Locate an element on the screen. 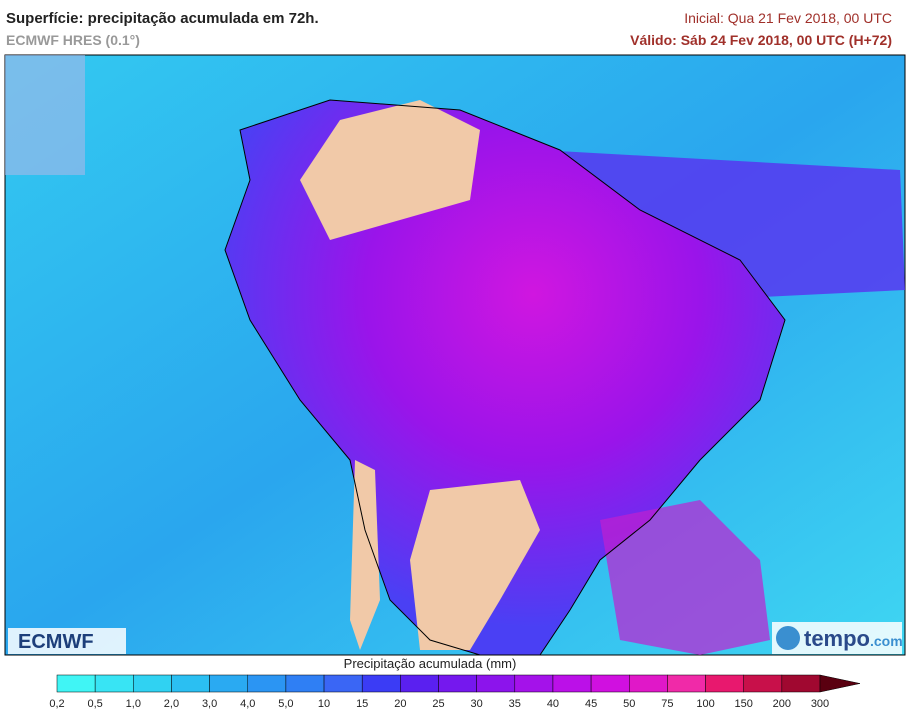 The height and width of the screenshot is (714, 910). valid-time: Válido: Sáb 24 Fev 2018, 00 UTC (H+72) is located at coordinates (761, 40).